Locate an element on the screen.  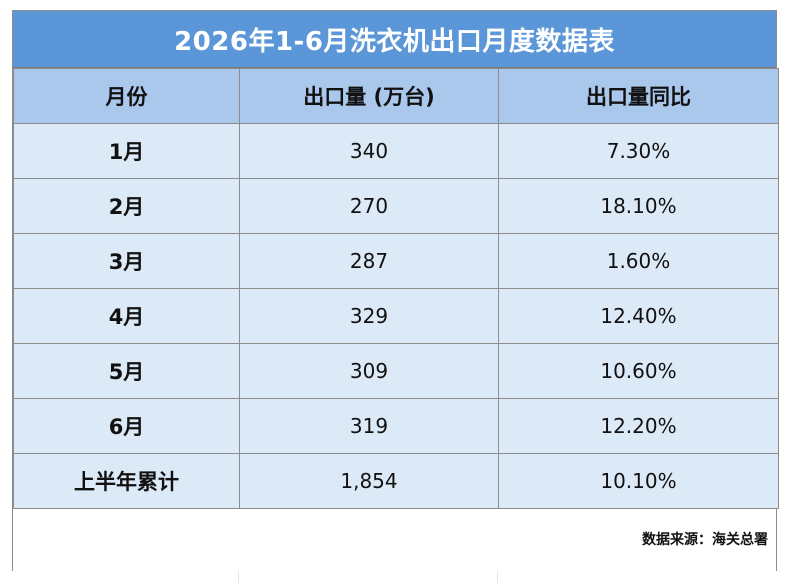
row-yoy-cell: 12.20% is located at coordinates (638, 426).